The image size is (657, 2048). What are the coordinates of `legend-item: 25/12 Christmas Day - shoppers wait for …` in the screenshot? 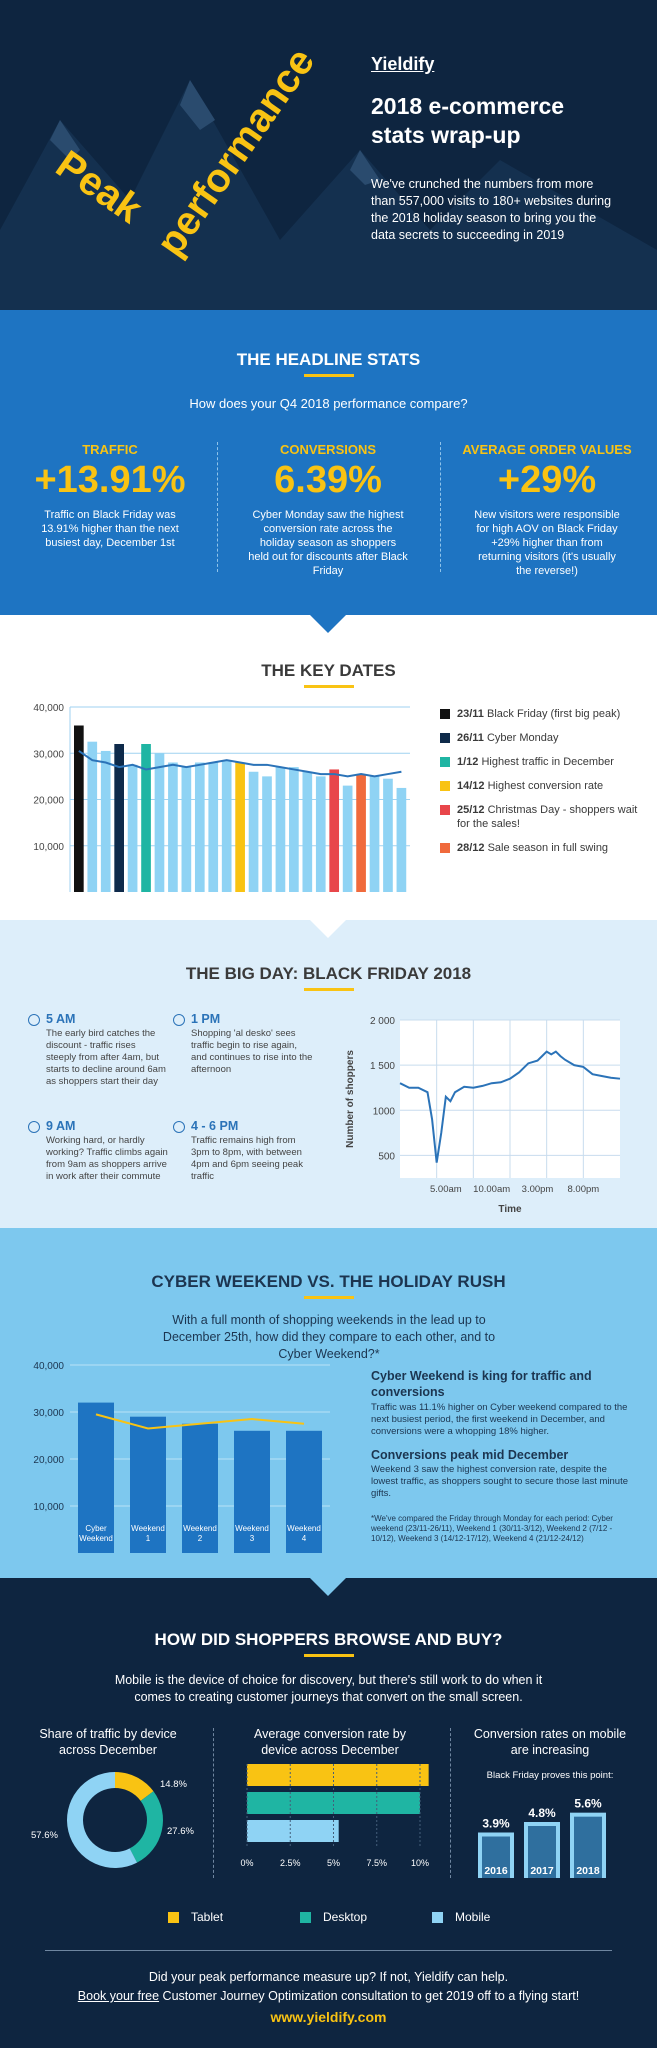 It's located at (545, 817).